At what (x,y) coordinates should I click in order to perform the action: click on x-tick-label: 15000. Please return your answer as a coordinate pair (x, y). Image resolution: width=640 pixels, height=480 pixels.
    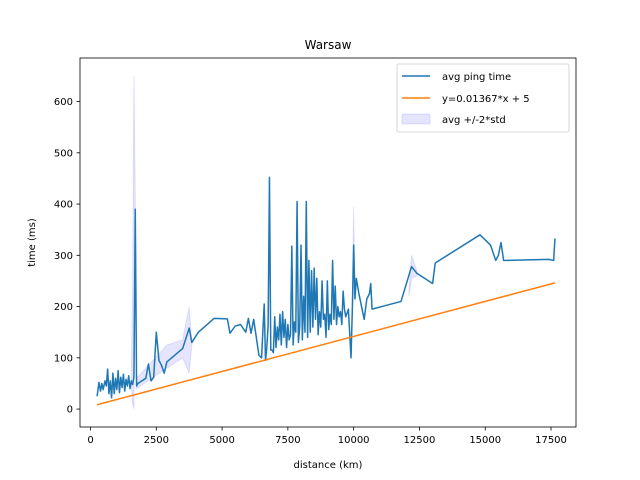
    Looking at the image, I should click on (485, 440).